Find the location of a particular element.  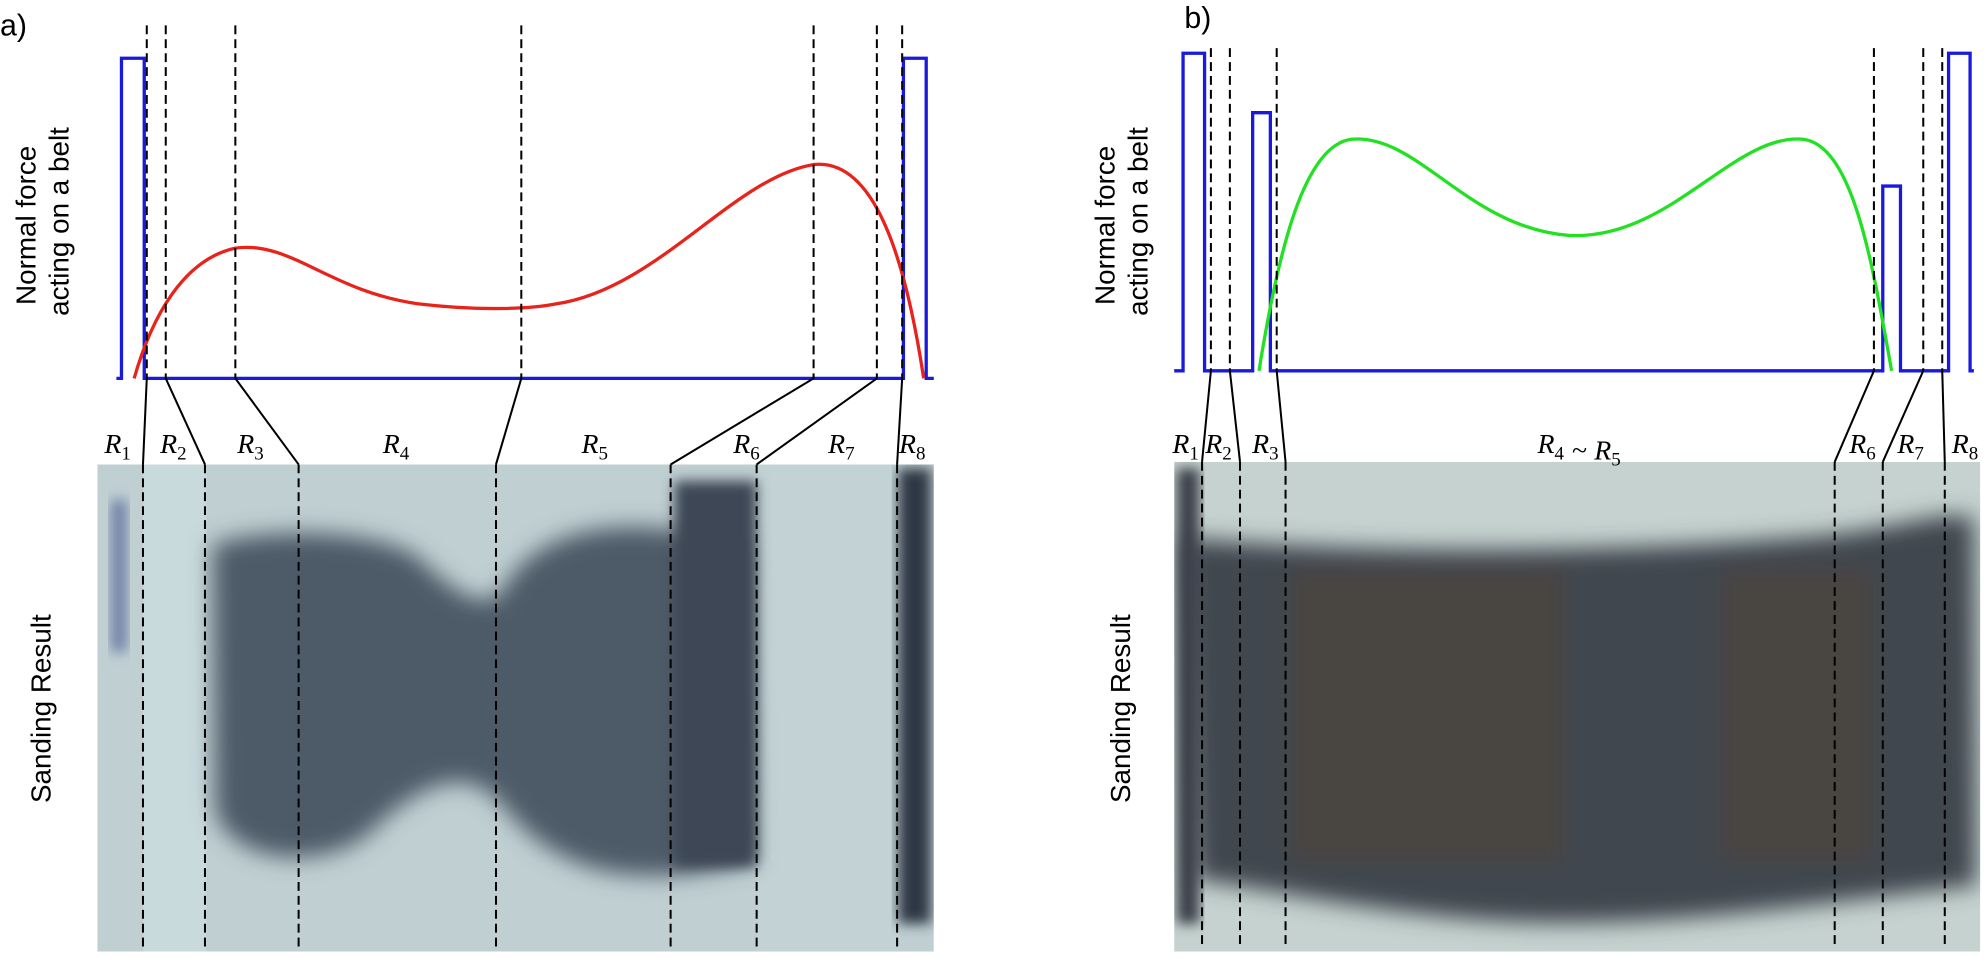

region-label: R4 is located at coordinates (396, 446).